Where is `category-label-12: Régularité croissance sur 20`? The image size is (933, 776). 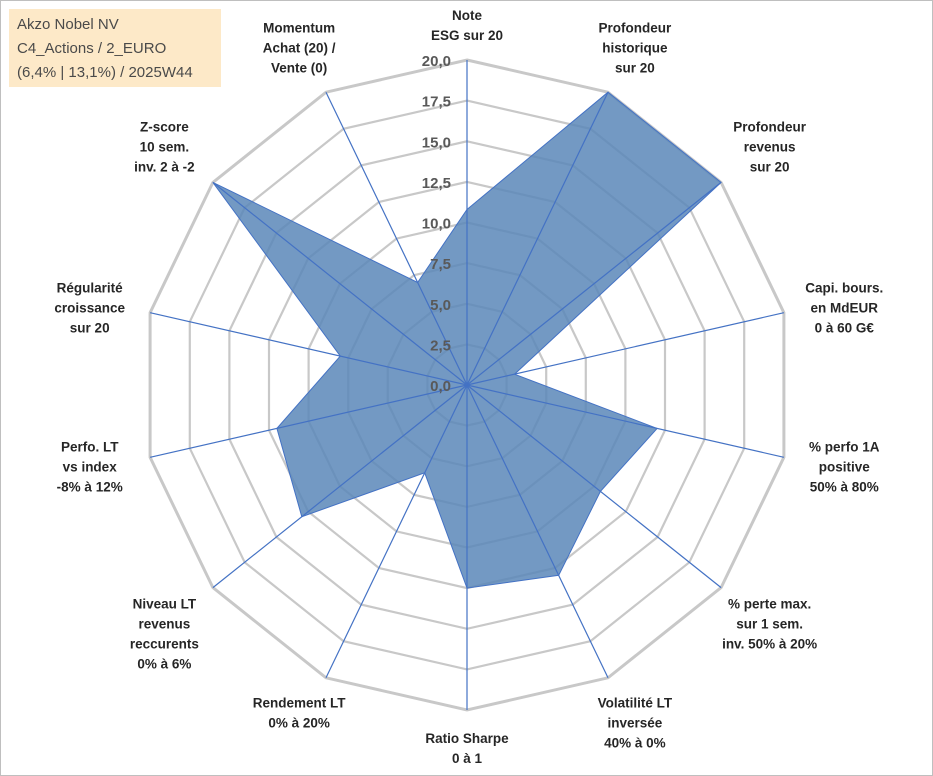
category-label-12: Régularité croissance sur 20 is located at coordinates (89, 308).